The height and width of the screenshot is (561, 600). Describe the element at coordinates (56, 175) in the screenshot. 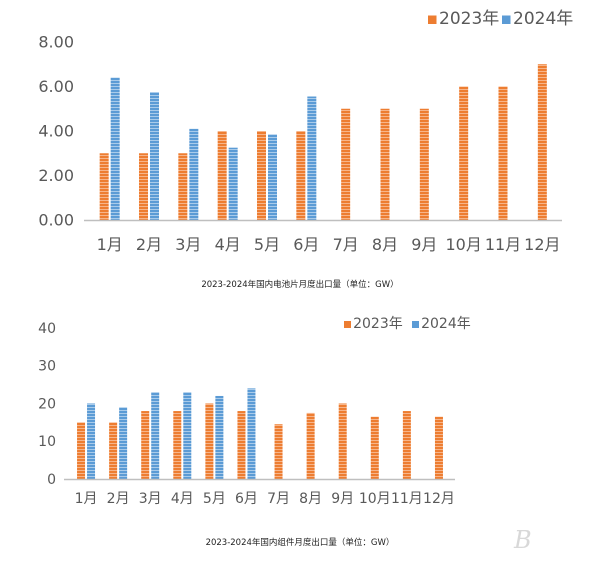

I see `y-tick-label: 2.00` at that location.